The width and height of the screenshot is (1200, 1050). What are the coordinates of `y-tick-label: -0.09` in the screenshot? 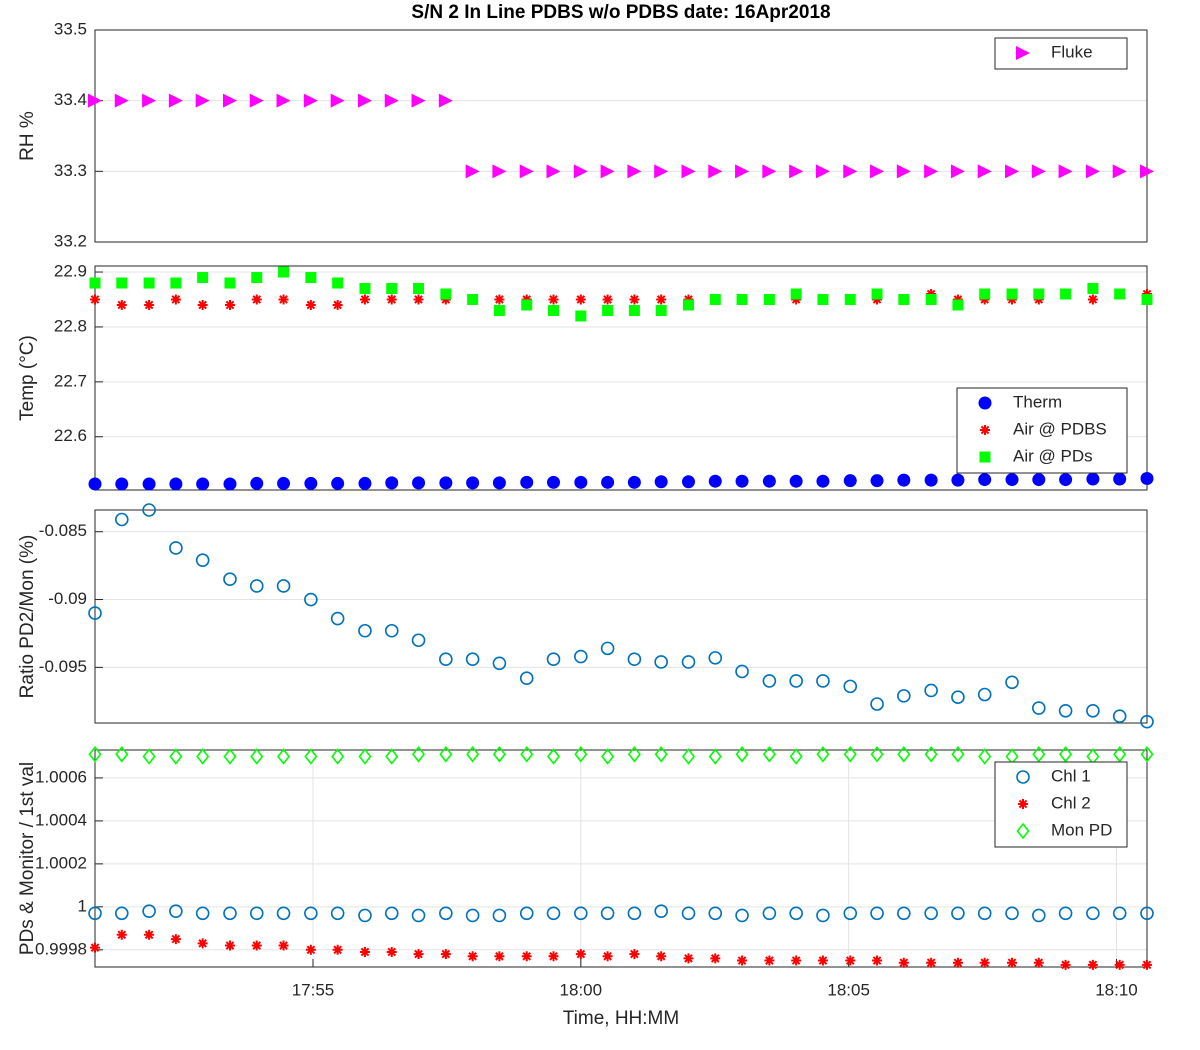 It's located at (67, 598).